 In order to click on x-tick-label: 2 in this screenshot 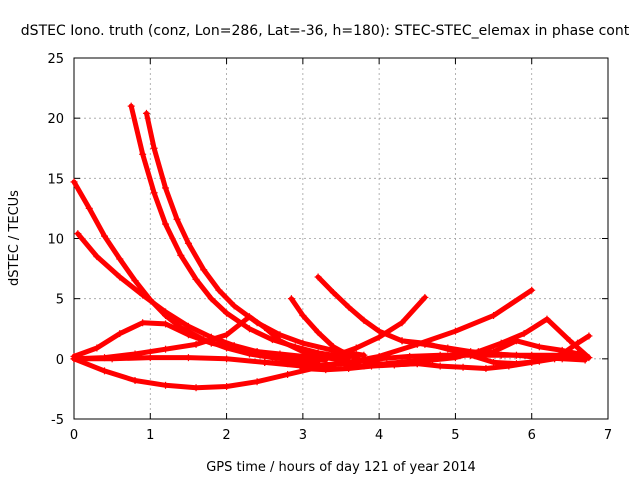, I will do `click(226, 435)`.